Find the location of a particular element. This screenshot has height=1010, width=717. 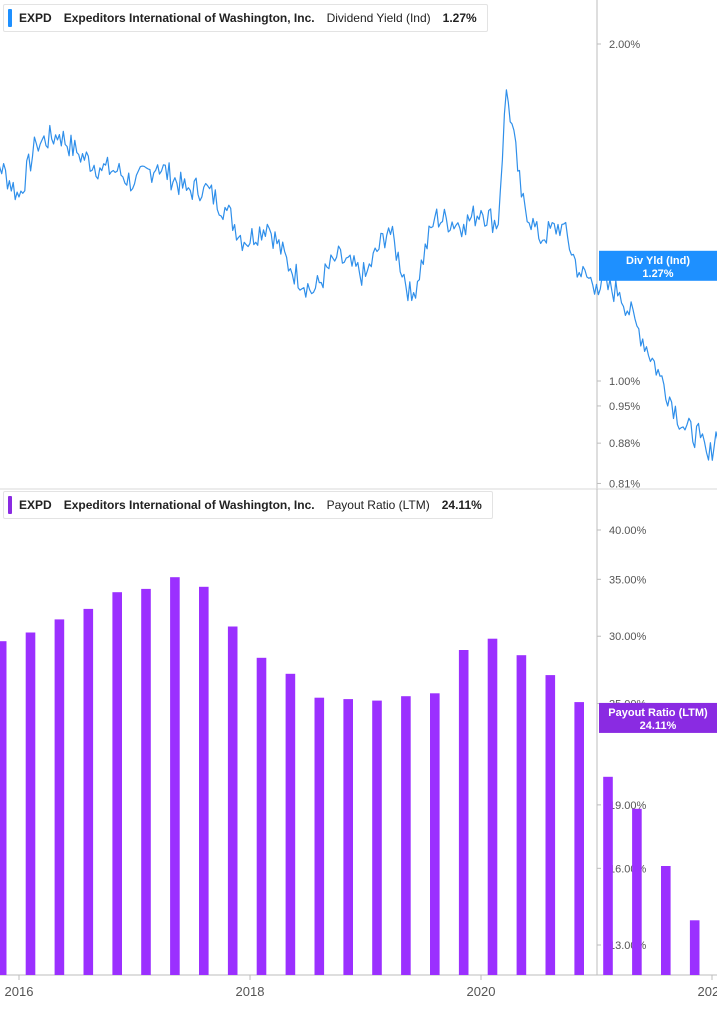

bottom-legend-swatch is located at coordinates (10, 505).